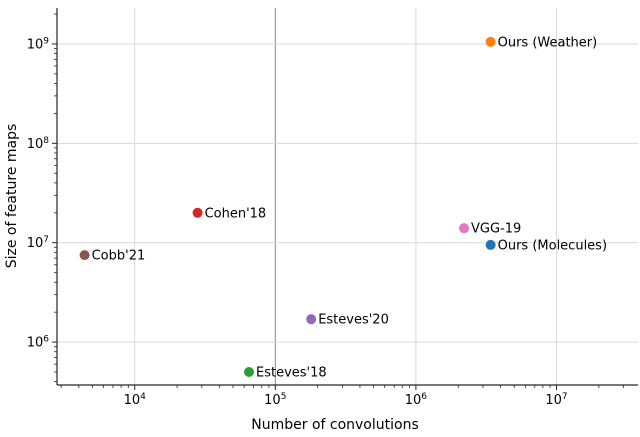 The height and width of the screenshot is (437, 640). What do you see at coordinates (135, 400) in the screenshot?
I see `x-tick-label: 104` at bounding box center [135, 400].